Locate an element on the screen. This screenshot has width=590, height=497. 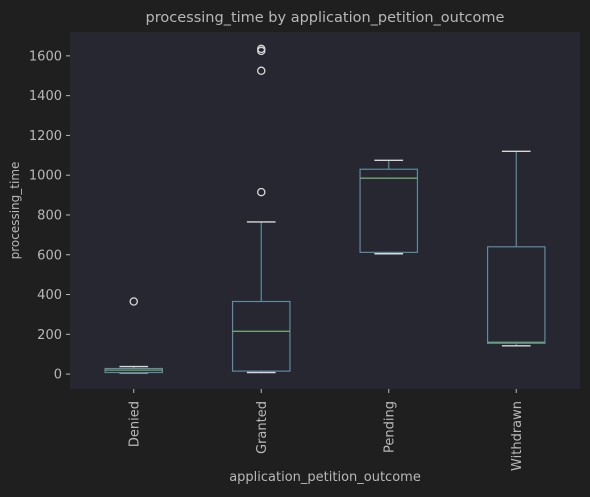
box-granted is located at coordinates (261, 209).